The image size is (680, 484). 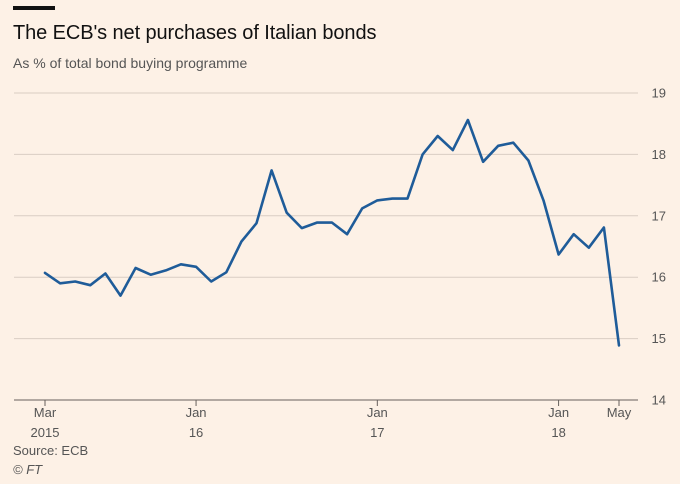 What do you see at coordinates (659, 93) in the screenshot?
I see `y-tick-label-19: 19` at bounding box center [659, 93].